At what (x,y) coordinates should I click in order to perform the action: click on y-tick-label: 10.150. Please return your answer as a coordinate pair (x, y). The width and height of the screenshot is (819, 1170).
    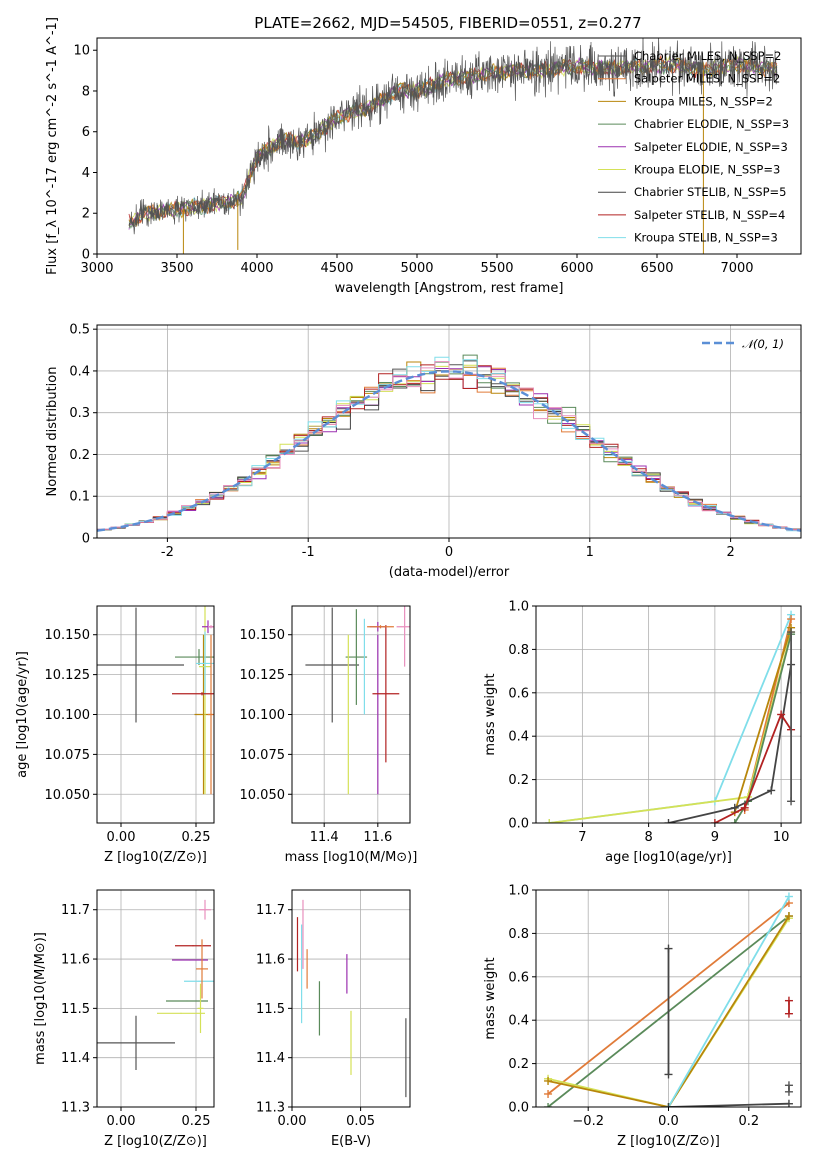
    Looking at the image, I should click on (263, 635).